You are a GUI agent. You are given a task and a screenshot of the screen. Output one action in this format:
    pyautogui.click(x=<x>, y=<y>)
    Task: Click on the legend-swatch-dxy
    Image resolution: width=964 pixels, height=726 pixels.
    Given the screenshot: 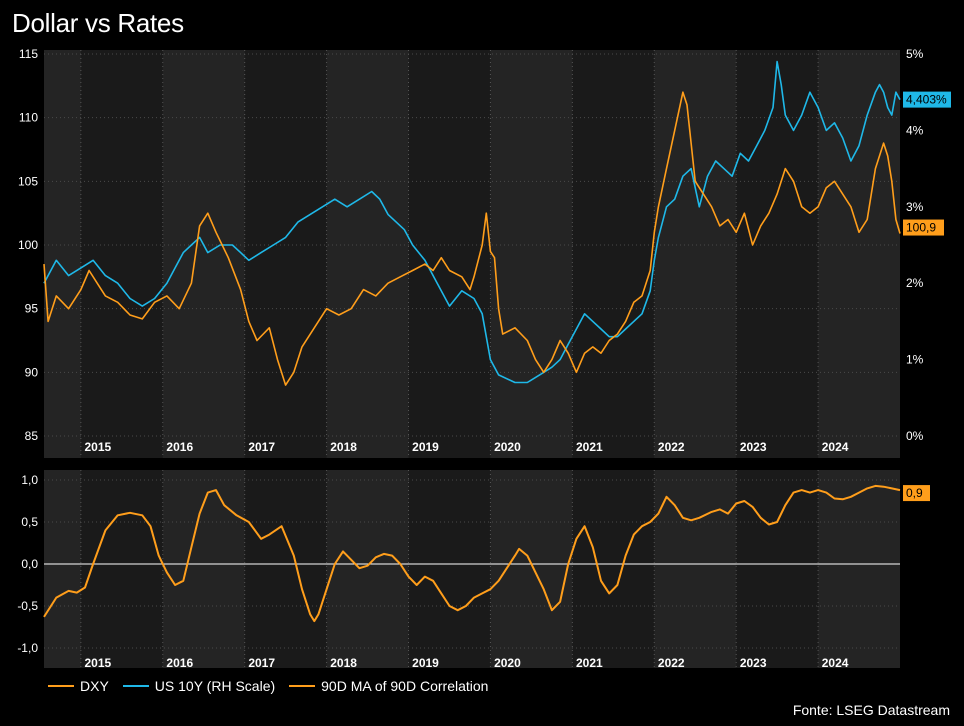 What is the action you would take?
    pyautogui.click(x=61, y=686)
    